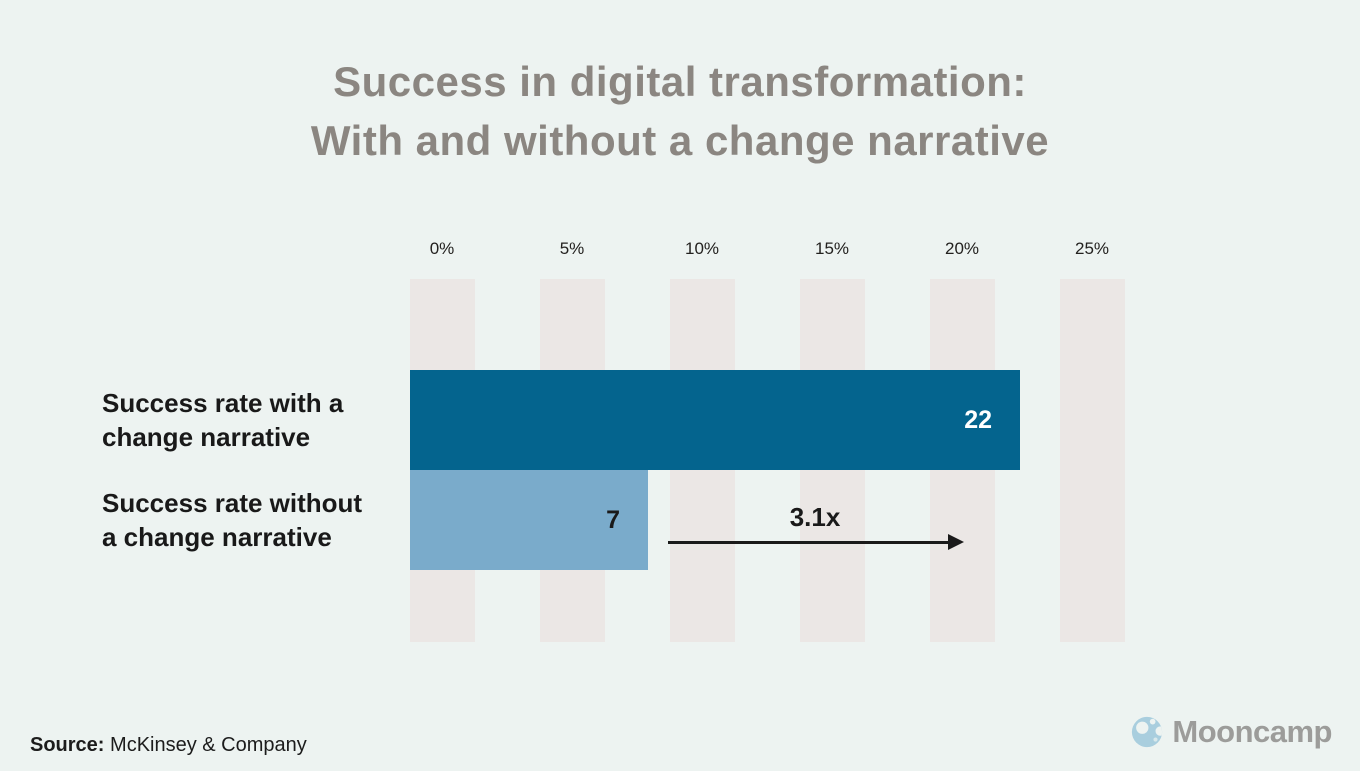 The height and width of the screenshot is (771, 1360). Describe the element at coordinates (715, 420) in the screenshot. I see `bar-with-narrative: 22` at that location.